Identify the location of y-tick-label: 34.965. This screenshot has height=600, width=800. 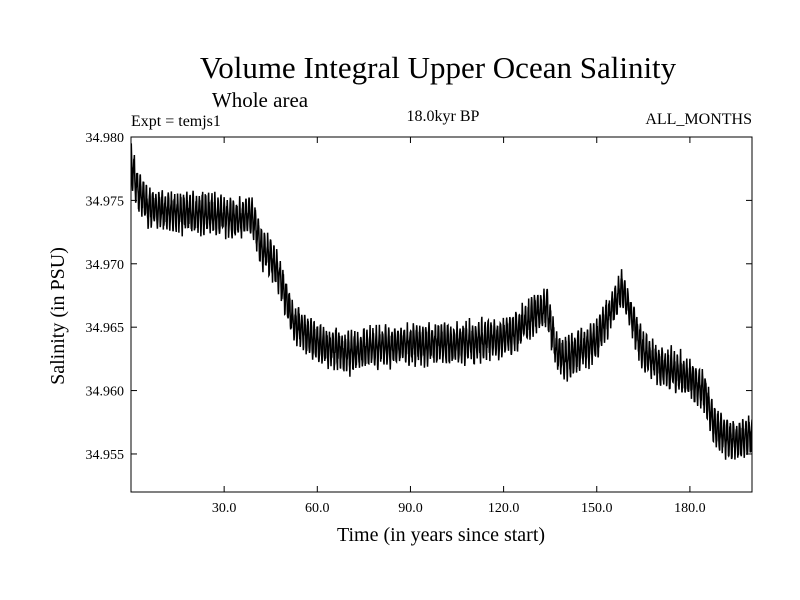
(105, 328).